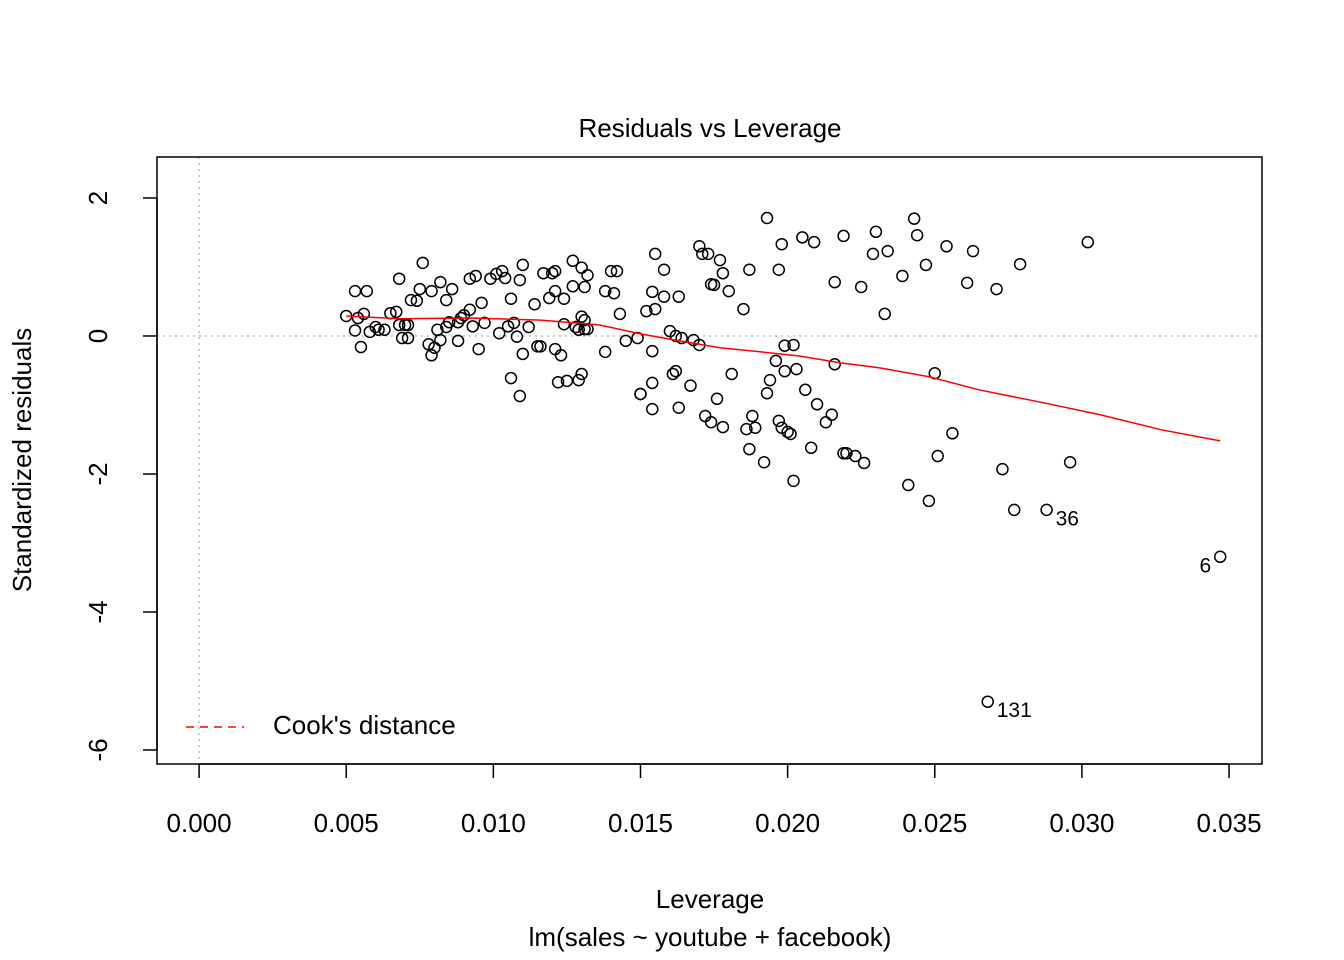 This screenshot has height=960, width=1344. Describe the element at coordinates (710, 937) in the screenshot. I see `subtitle: lm(sales ~ youtube + facebook)` at that location.